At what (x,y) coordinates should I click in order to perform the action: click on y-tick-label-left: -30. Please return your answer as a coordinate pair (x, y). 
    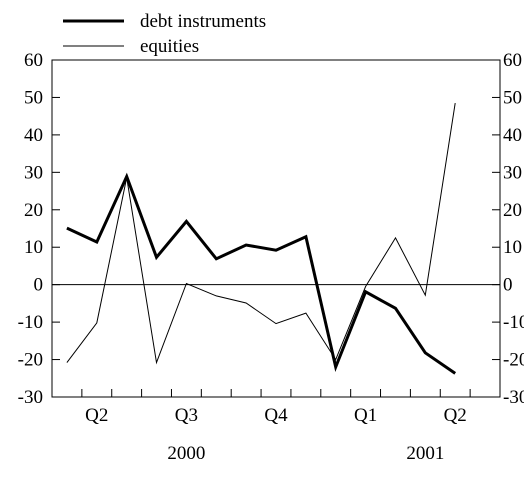
    Looking at the image, I should click on (30, 397).